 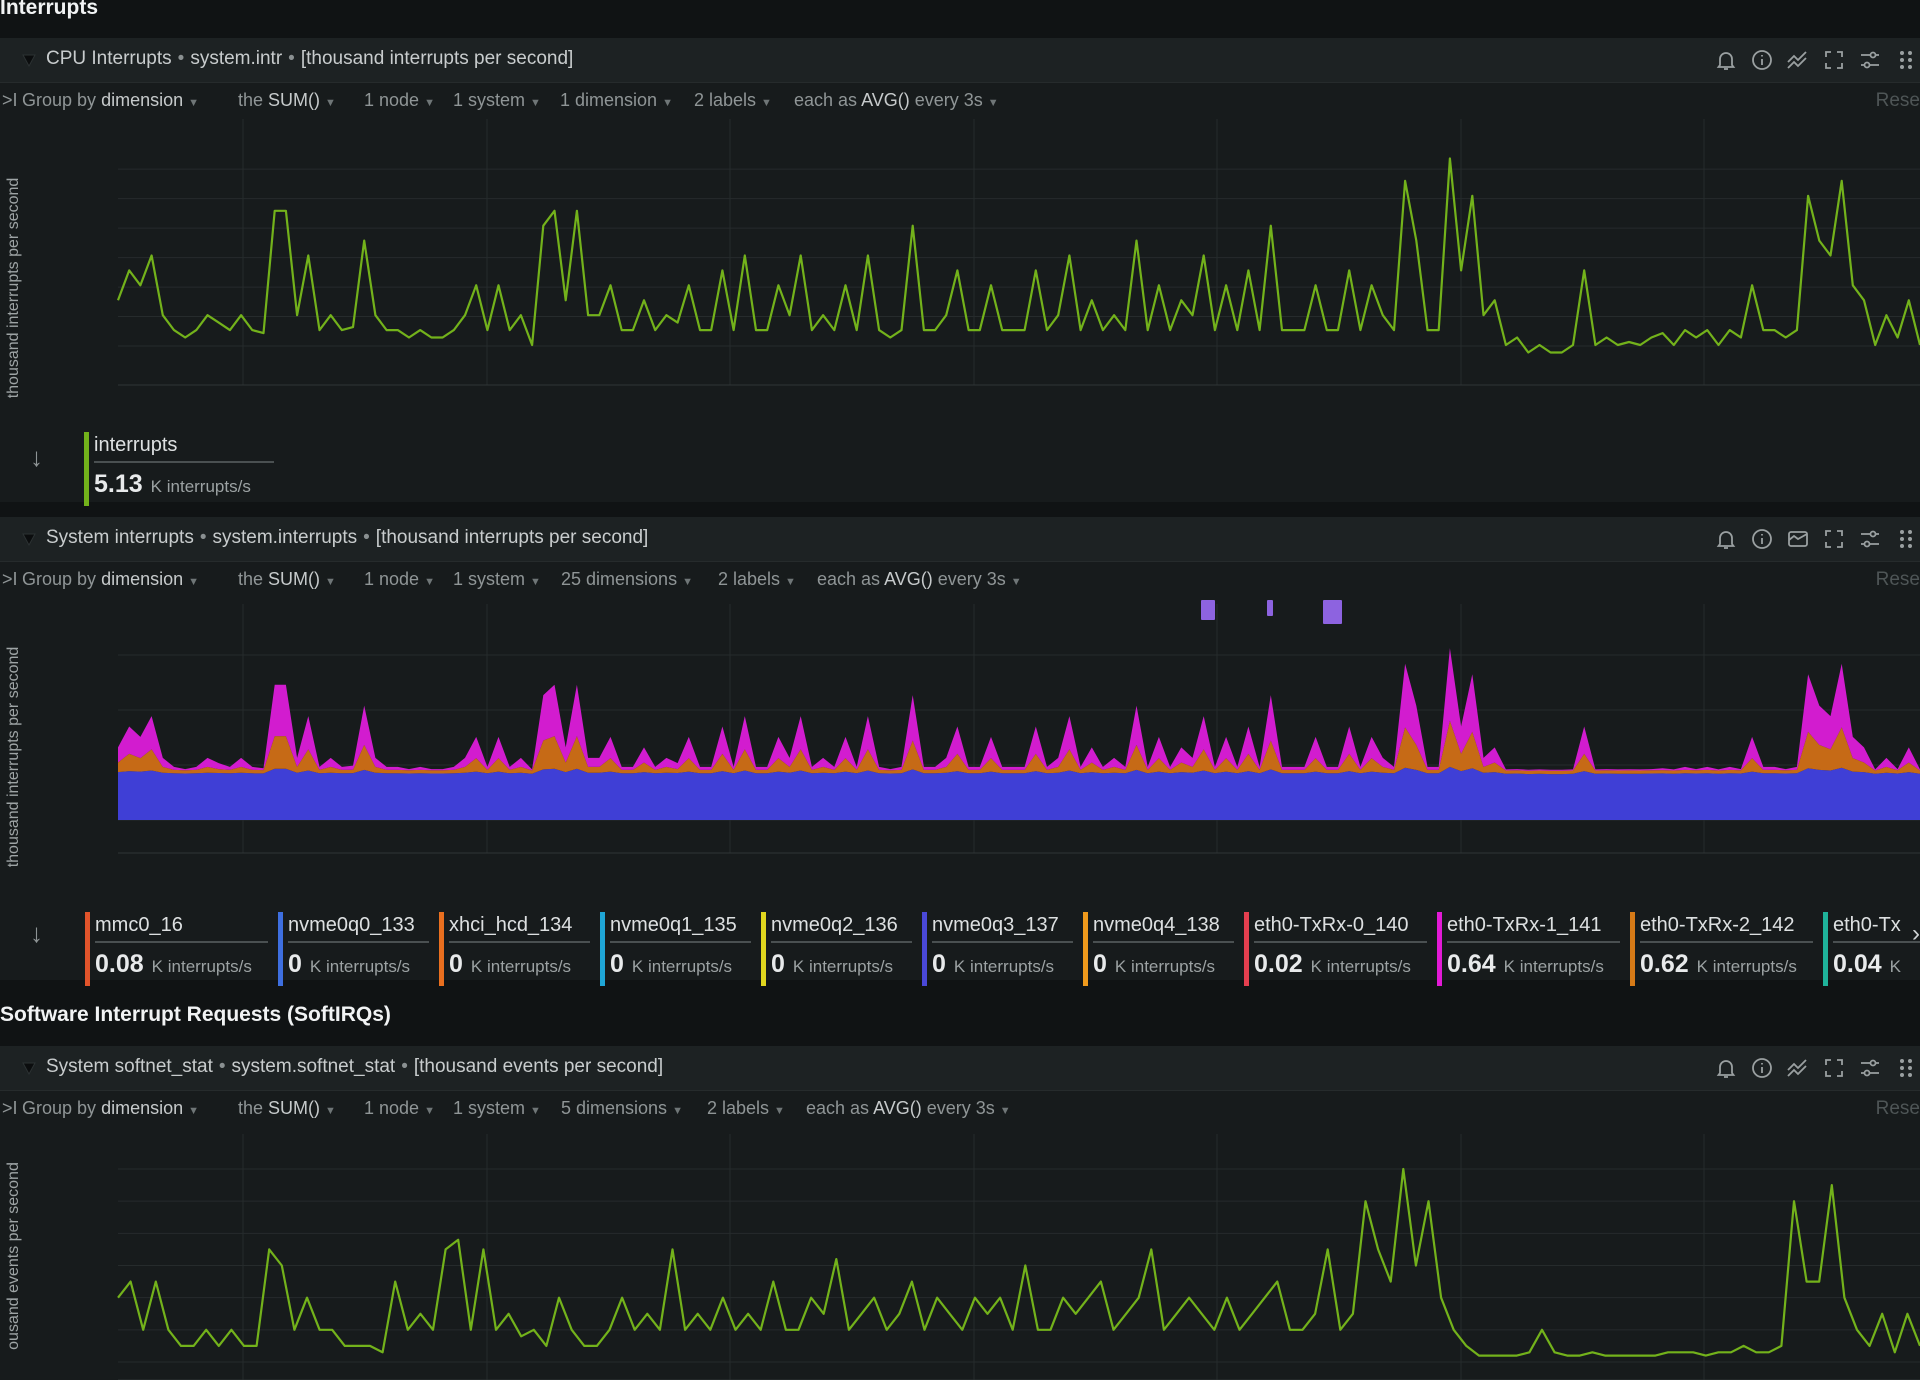 I want to click on dimensions-dropdown: 25 dimensions ▼, so click(x=627, y=579).